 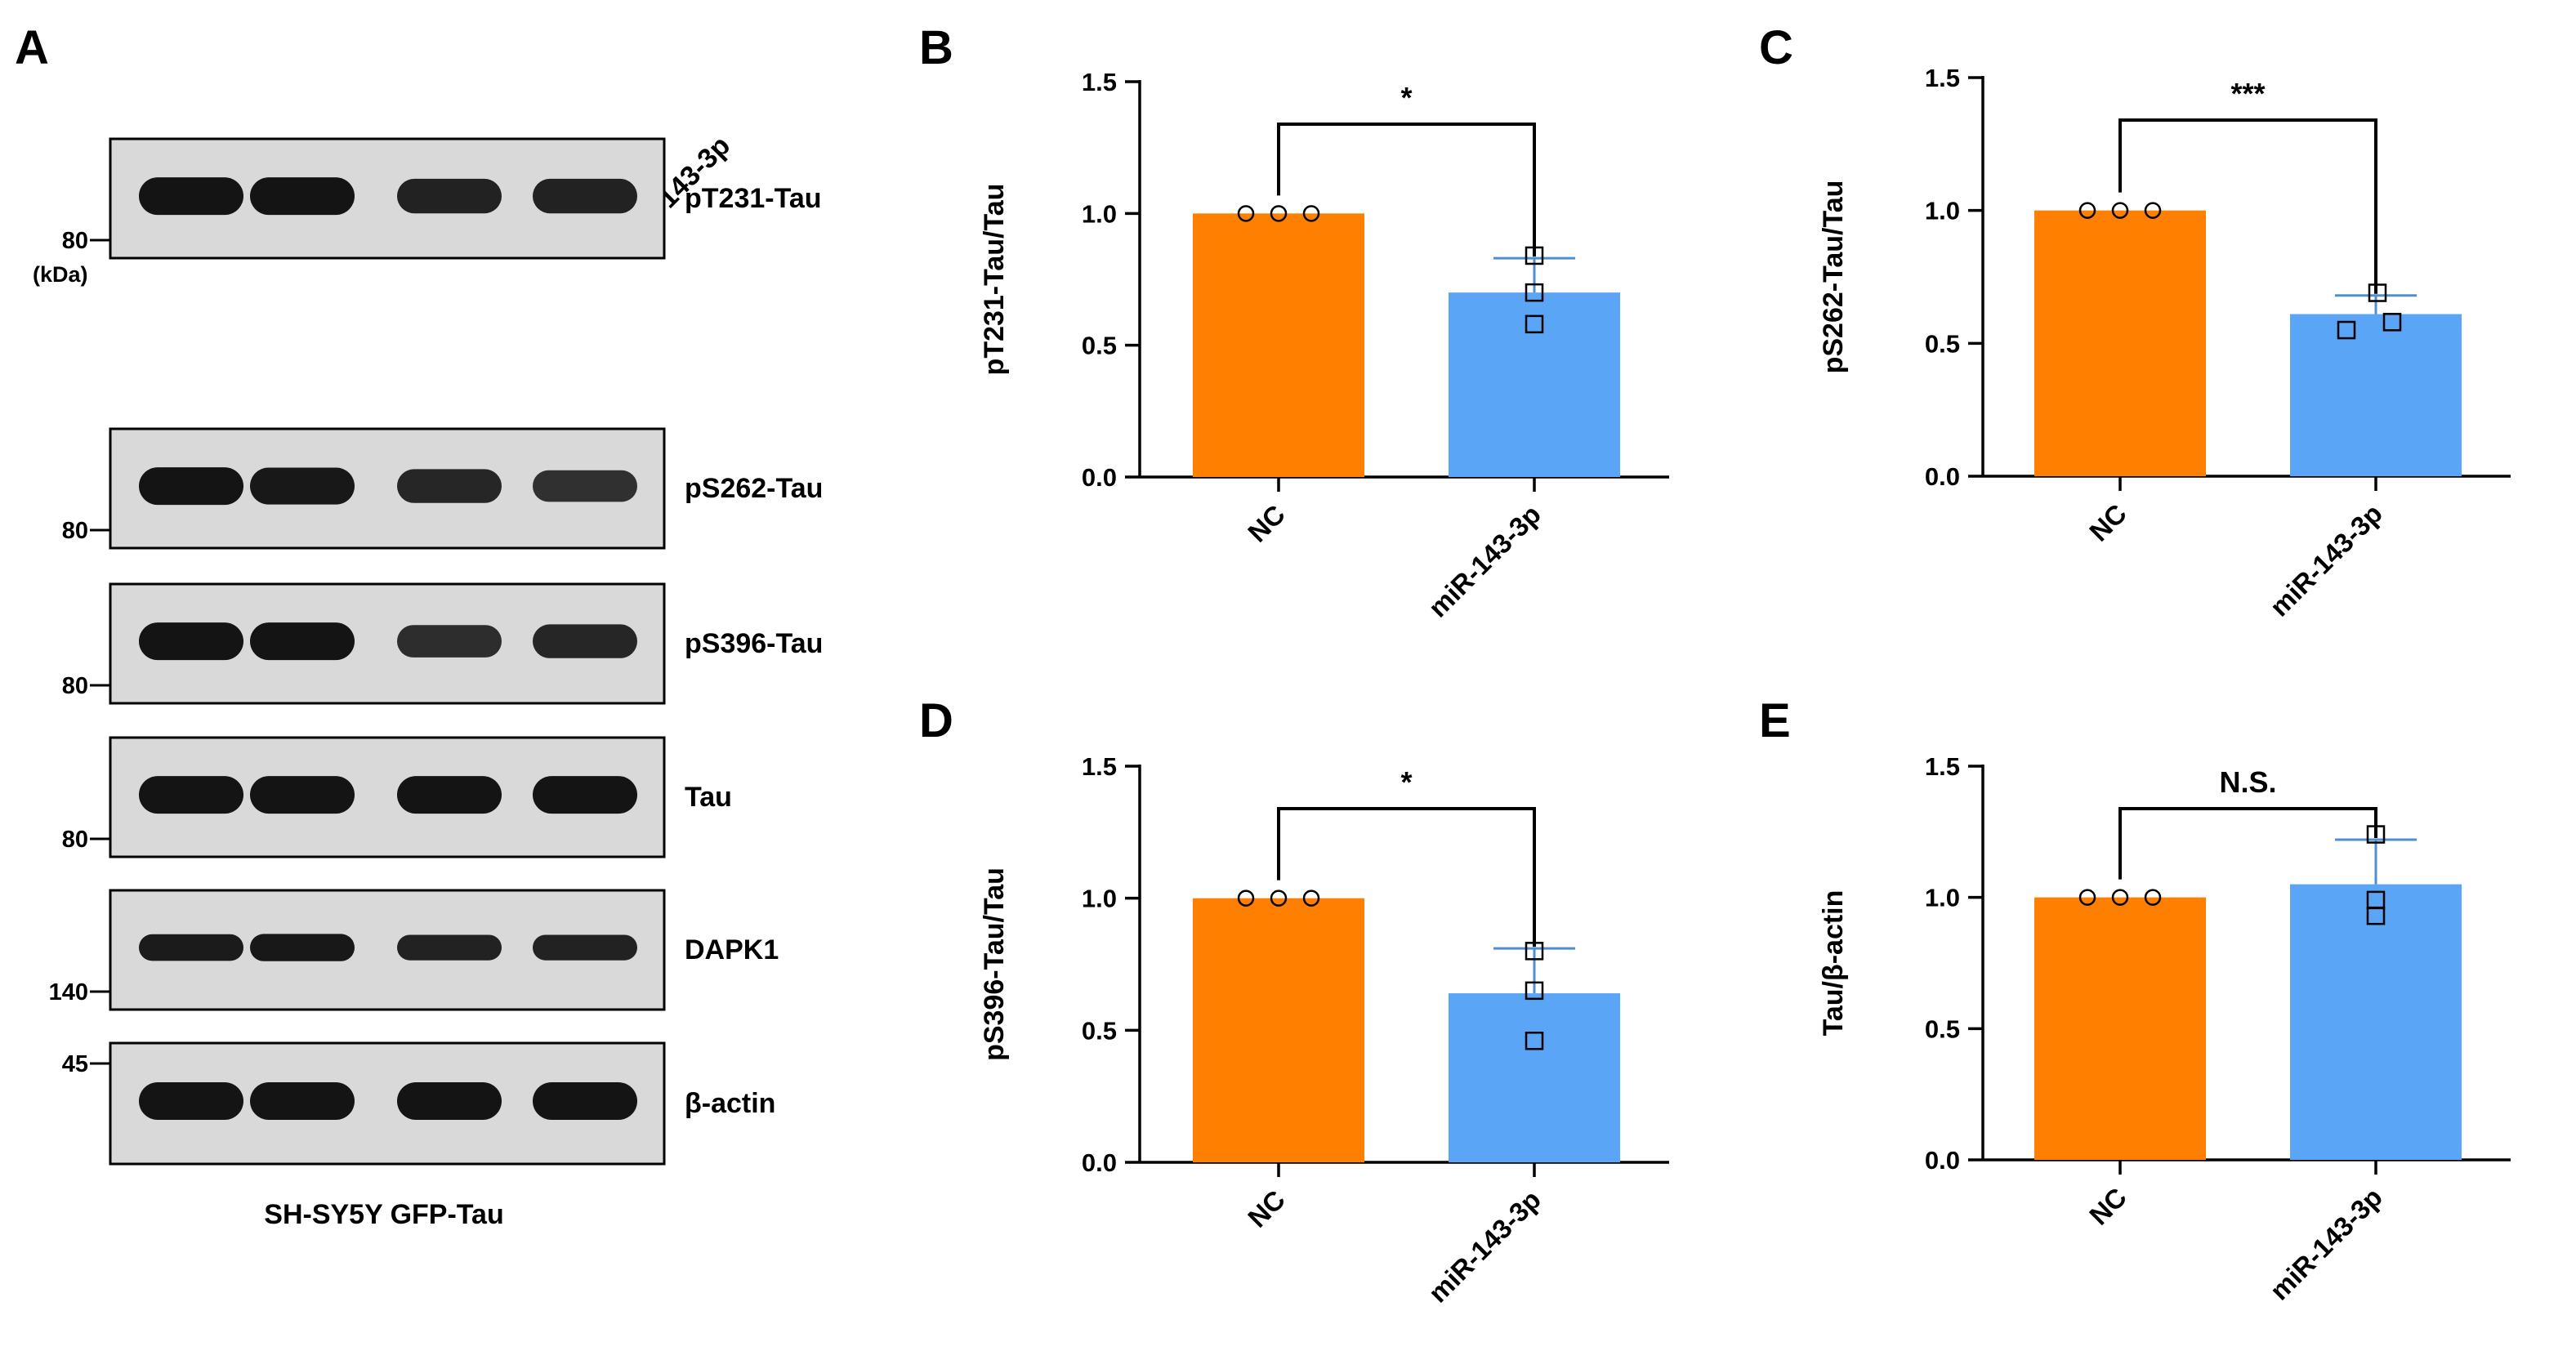 I want to click on blot-label: pS262-Tau, so click(x=754, y=488).